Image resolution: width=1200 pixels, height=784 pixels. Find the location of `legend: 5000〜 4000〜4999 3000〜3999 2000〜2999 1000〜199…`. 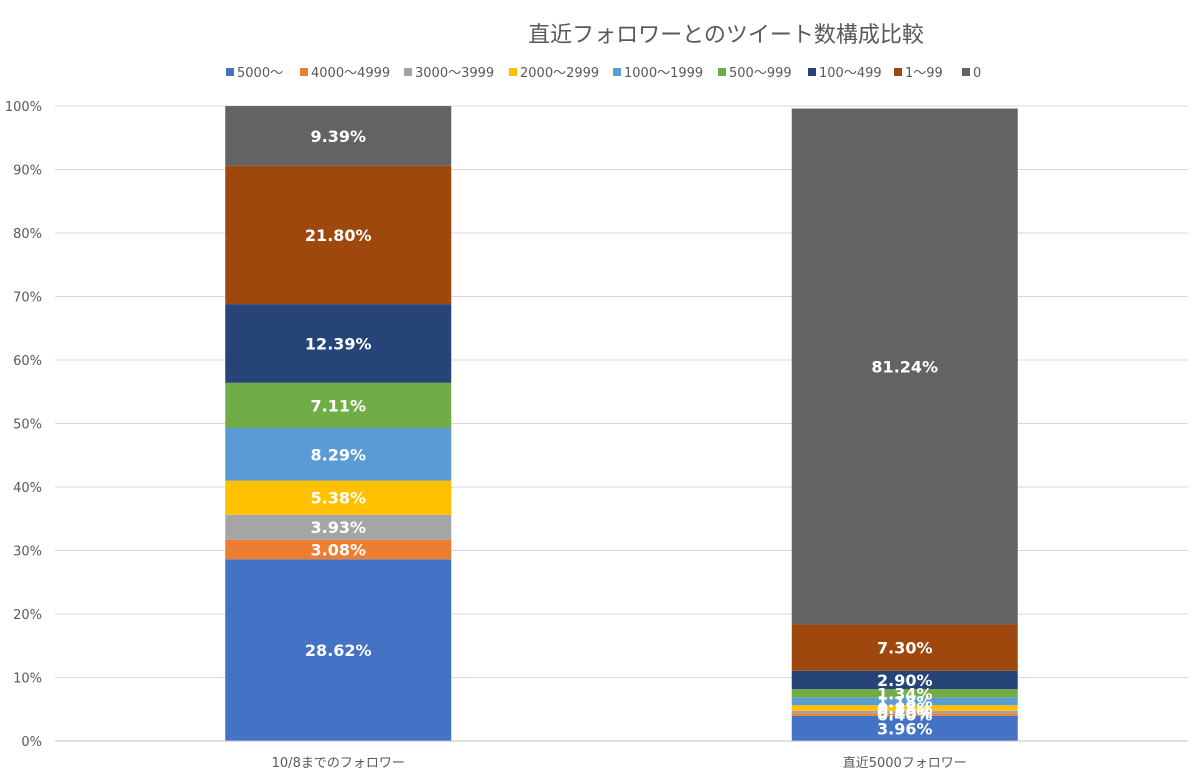

legend: 5000〜 4000〜4999 3000〜3999 2000〜2999 1000〜199… is located at coordinates (603, 73).